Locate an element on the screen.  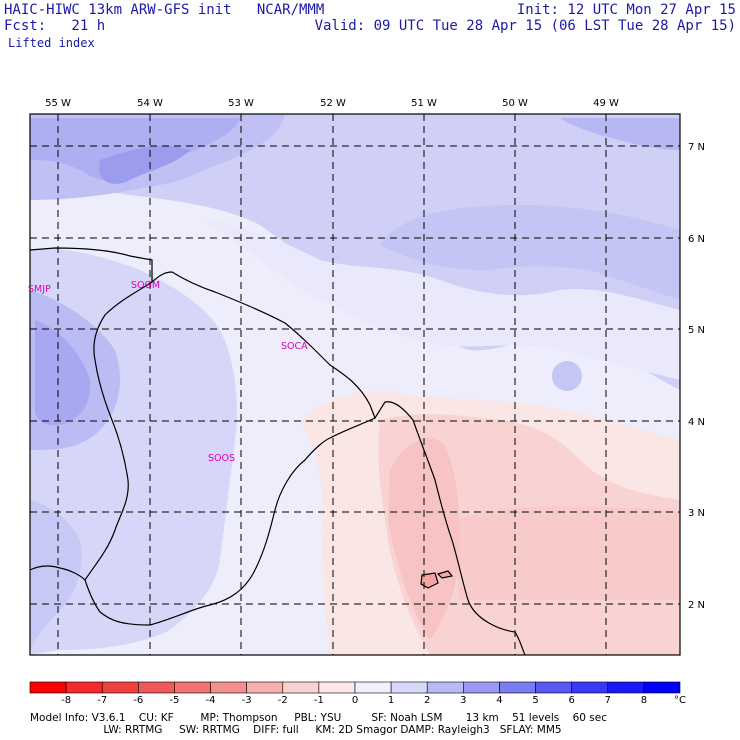
colorbar-tick-label: -8 is located at coordinates (66, 700).